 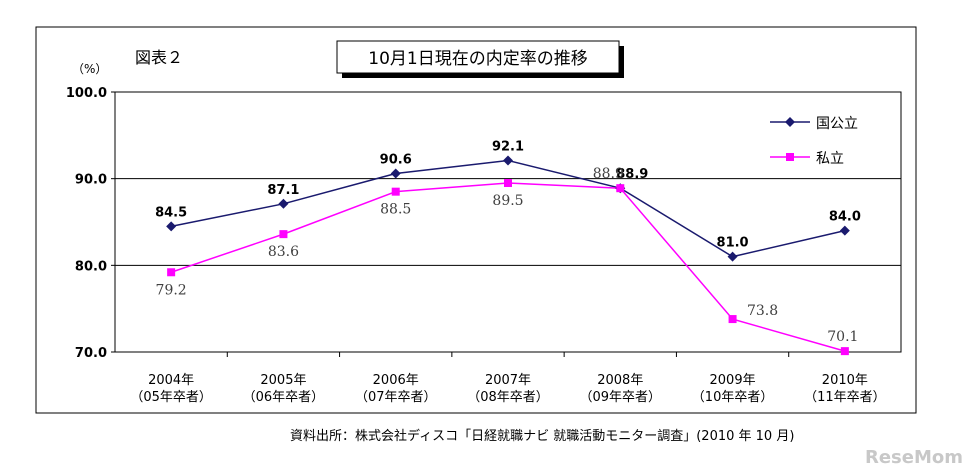 I want to click on figure-label: 図表２, so click(x=159, y=57).